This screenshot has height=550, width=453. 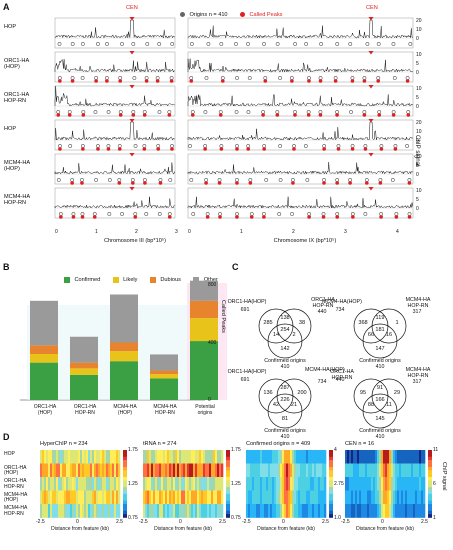 I want to click on venn-region-count: 16, so click(x=389, y=335).